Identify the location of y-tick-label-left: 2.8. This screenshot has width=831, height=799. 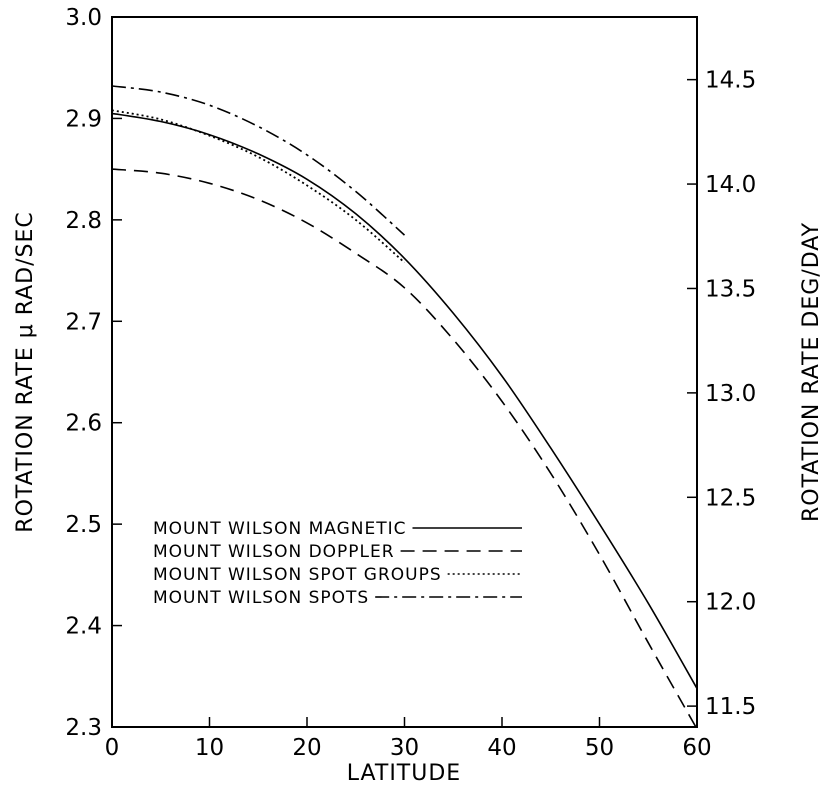
(83, 221).